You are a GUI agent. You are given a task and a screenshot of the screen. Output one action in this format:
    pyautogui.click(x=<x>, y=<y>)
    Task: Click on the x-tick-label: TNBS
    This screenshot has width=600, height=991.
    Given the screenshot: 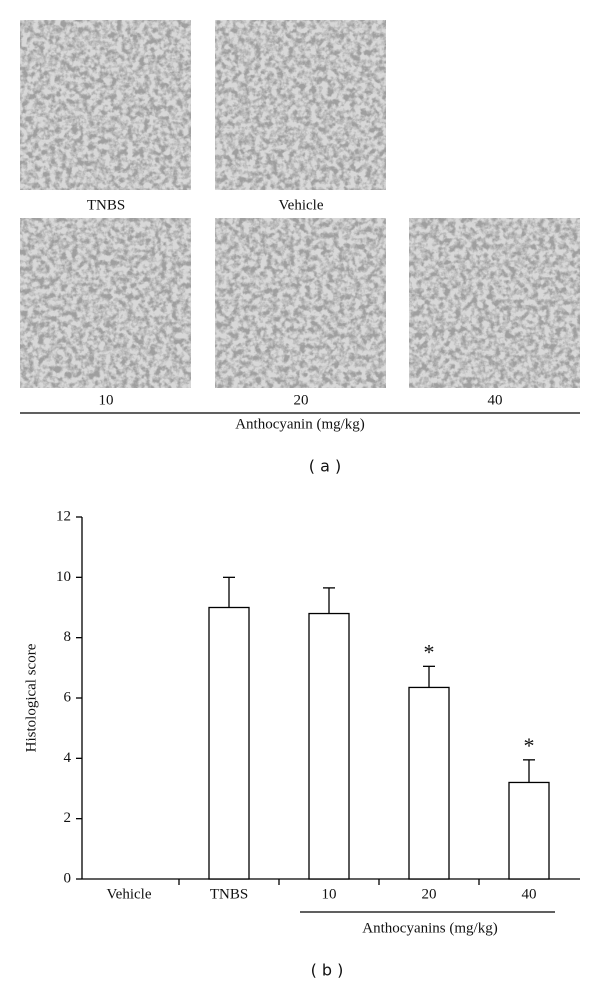 What is the action you would take?
    pyautogui.click(x=229, y=894)
    